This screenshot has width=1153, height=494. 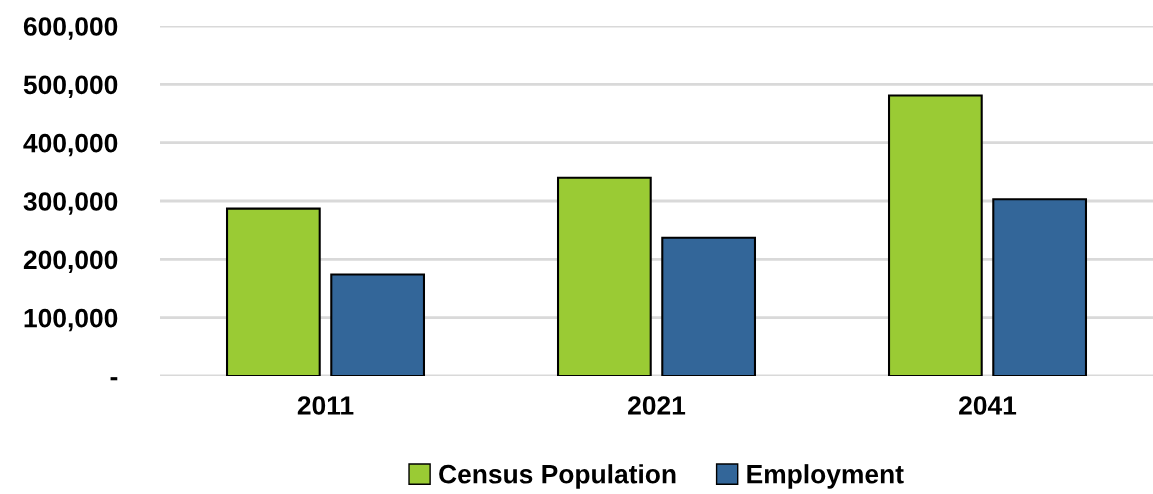 I want to click on legend-label: Census Population, so click(x=557, y=476).